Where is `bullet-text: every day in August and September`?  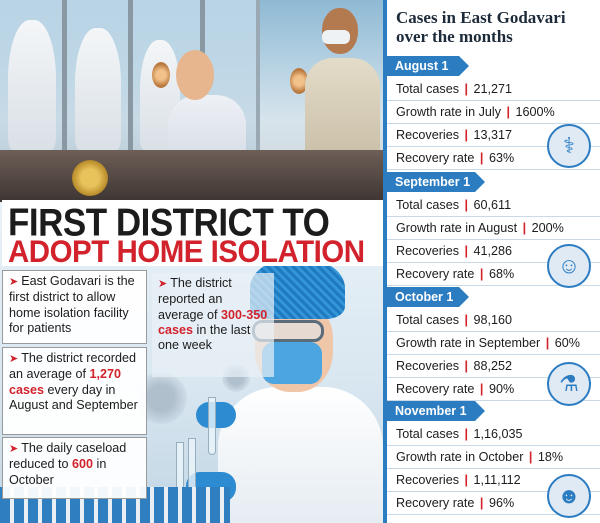
bullet-text: every day in August and September is located at coordinates (73, 397).